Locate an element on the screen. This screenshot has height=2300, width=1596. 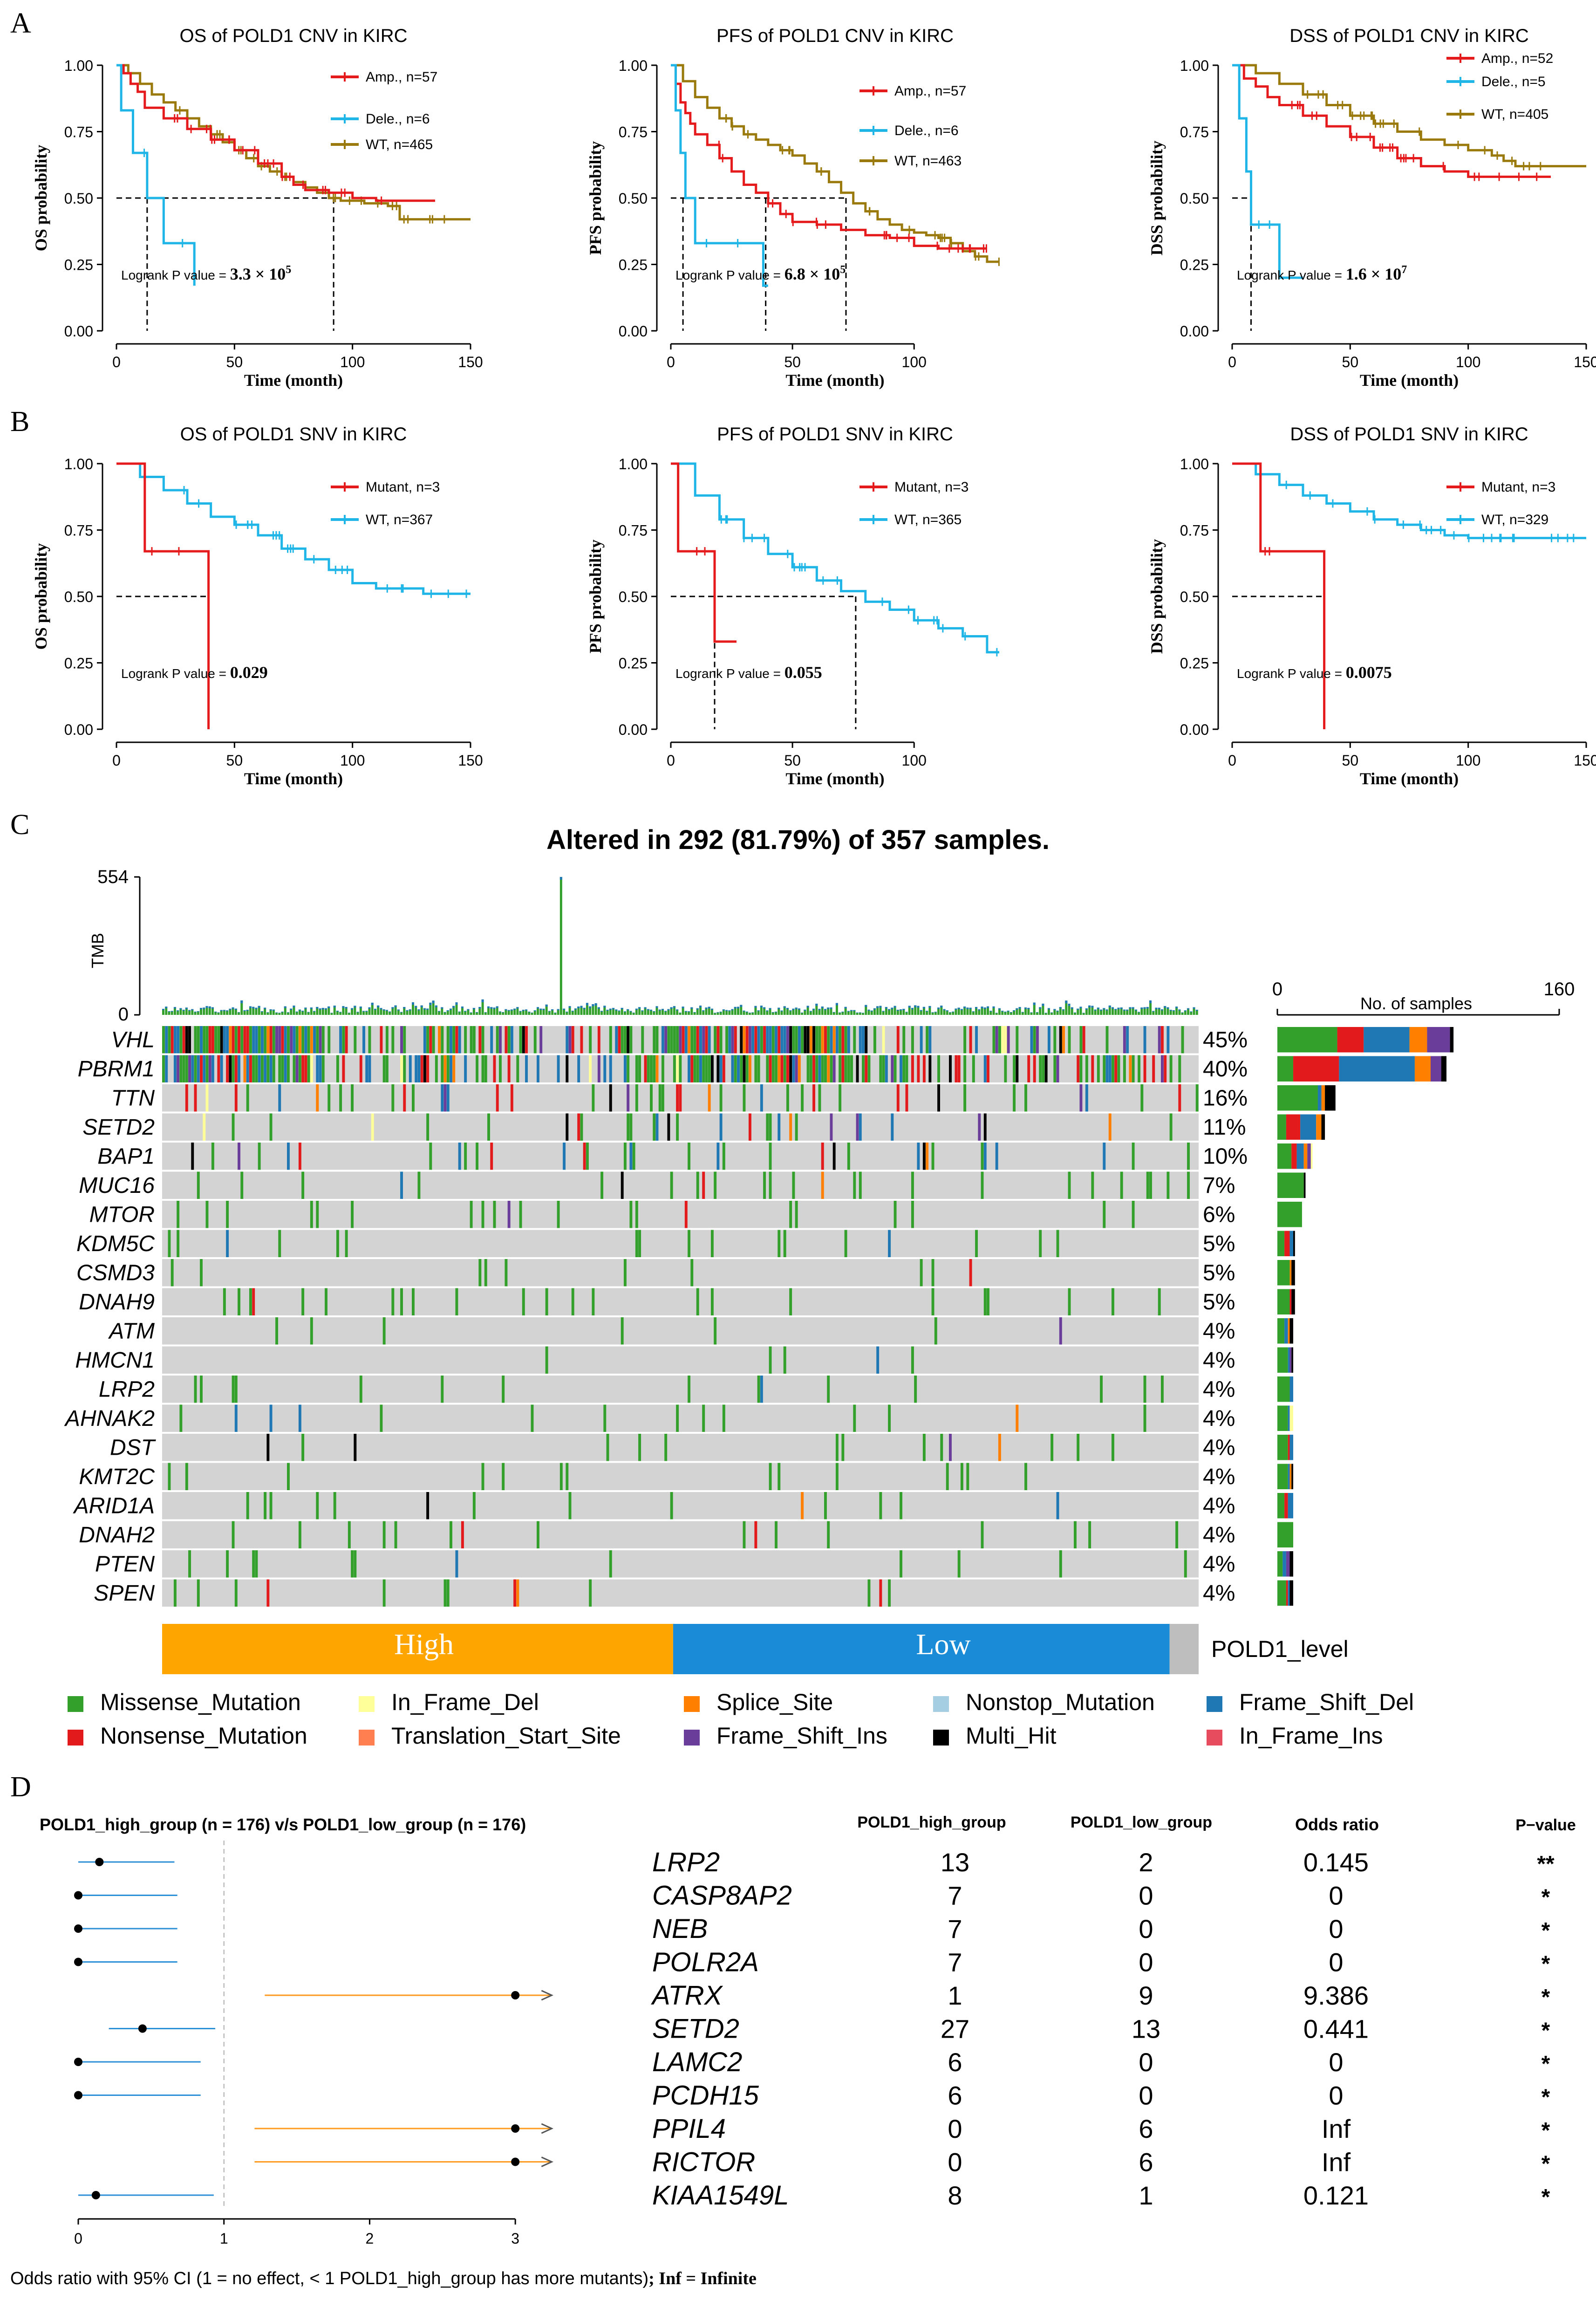
group-high-bar is located at coordinates (417, 1649).